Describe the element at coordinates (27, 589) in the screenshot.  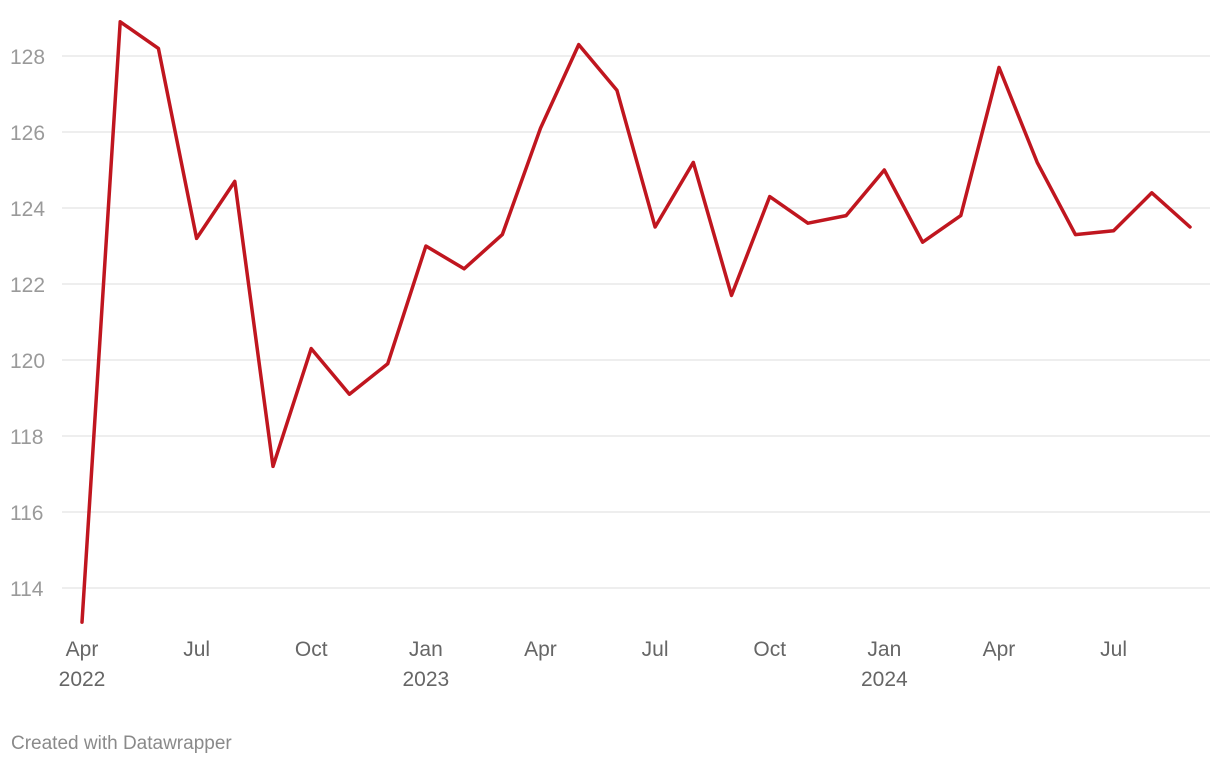
I see `y-tick-label: 114` at that location.